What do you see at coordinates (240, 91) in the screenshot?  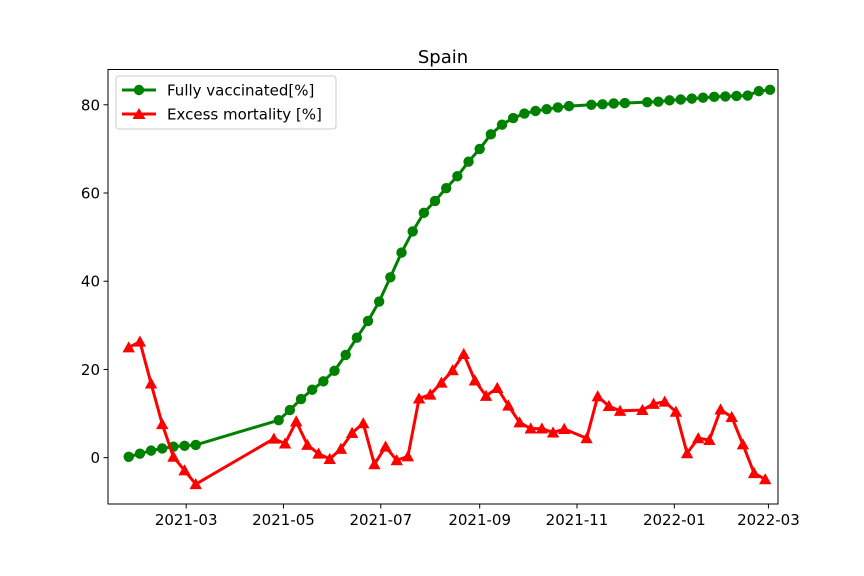 I see `legend-label-vaccinated: Fully vaccinated[%]` at bounding box center [240, 91].